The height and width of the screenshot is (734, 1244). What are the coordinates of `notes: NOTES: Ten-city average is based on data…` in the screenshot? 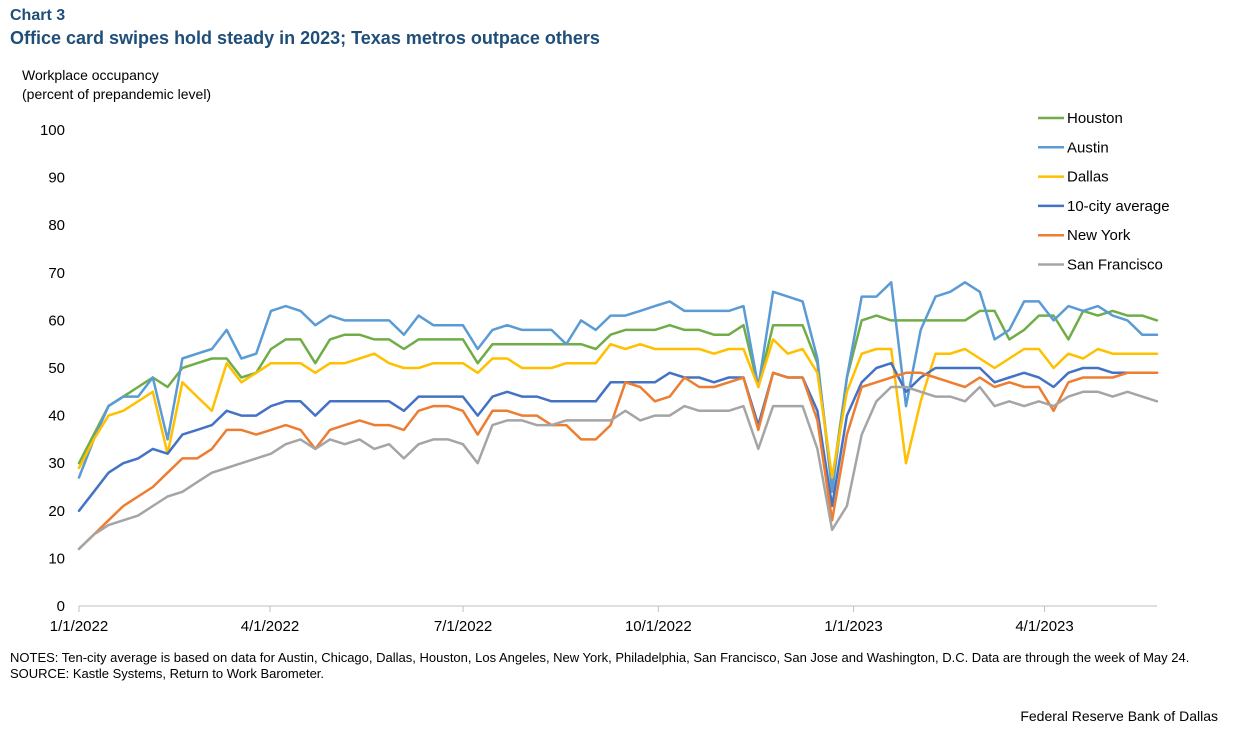 It's located at (620, 666).